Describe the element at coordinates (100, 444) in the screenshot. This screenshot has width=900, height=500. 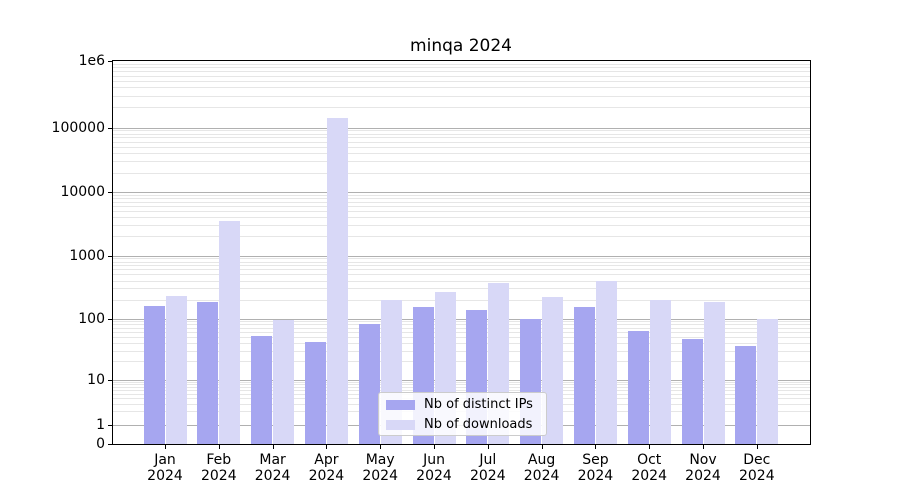
I see `y-tick-label: 0` at that location.